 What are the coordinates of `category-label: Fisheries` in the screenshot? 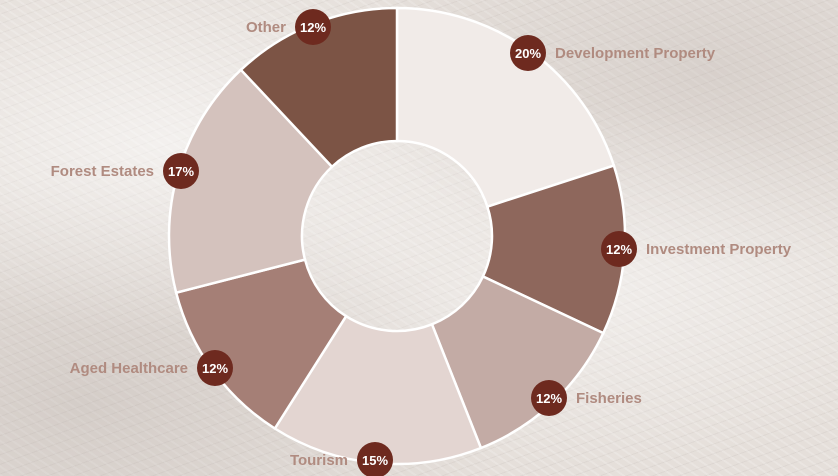 It's located at (609, 398).